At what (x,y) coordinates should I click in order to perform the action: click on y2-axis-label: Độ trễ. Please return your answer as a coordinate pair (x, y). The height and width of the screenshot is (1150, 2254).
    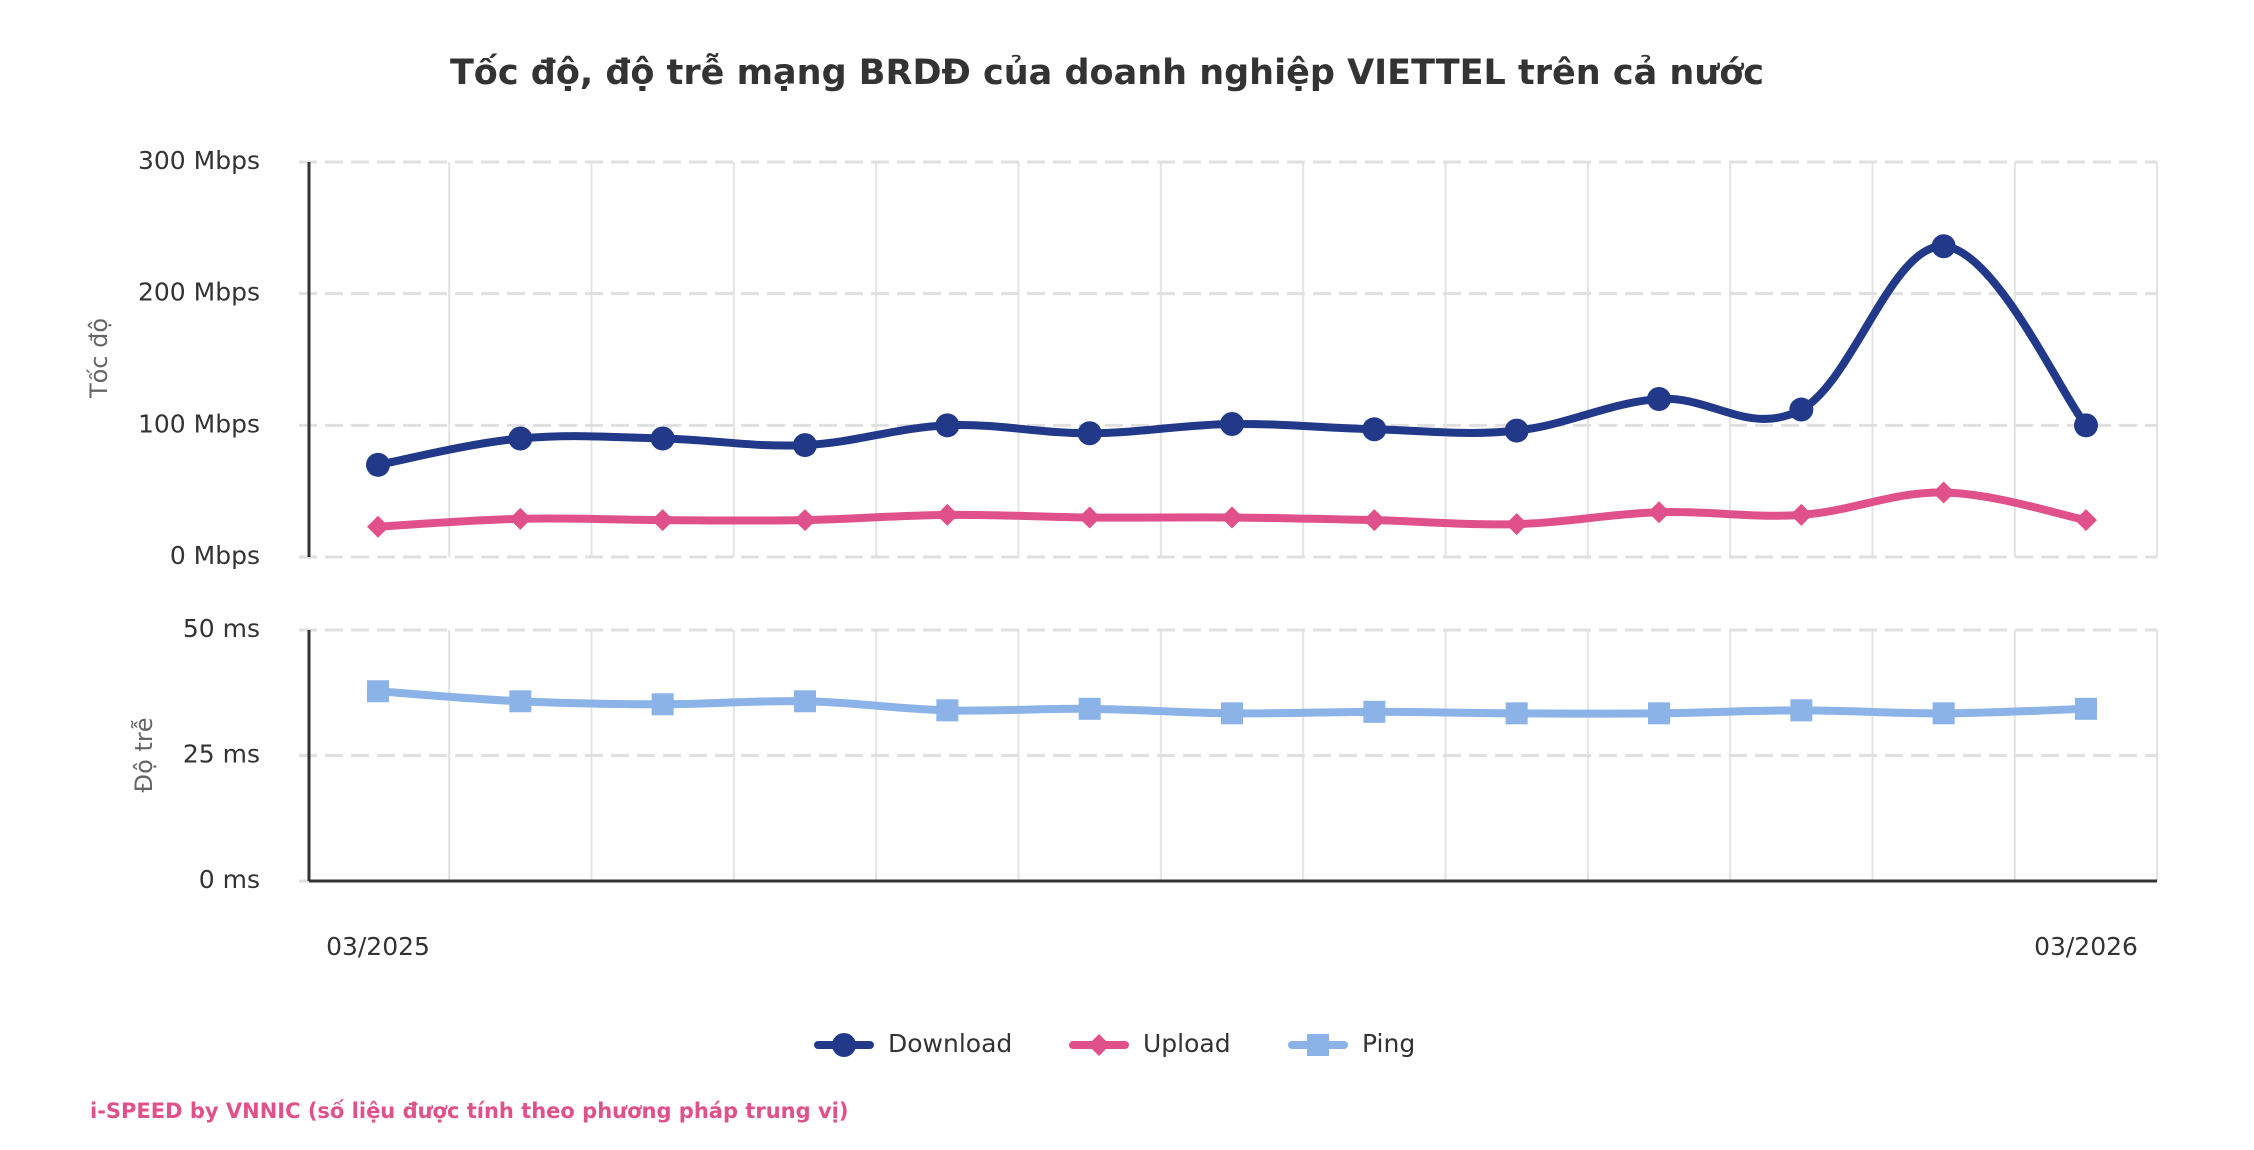
    Looking at the image, I should click on (143, 755).